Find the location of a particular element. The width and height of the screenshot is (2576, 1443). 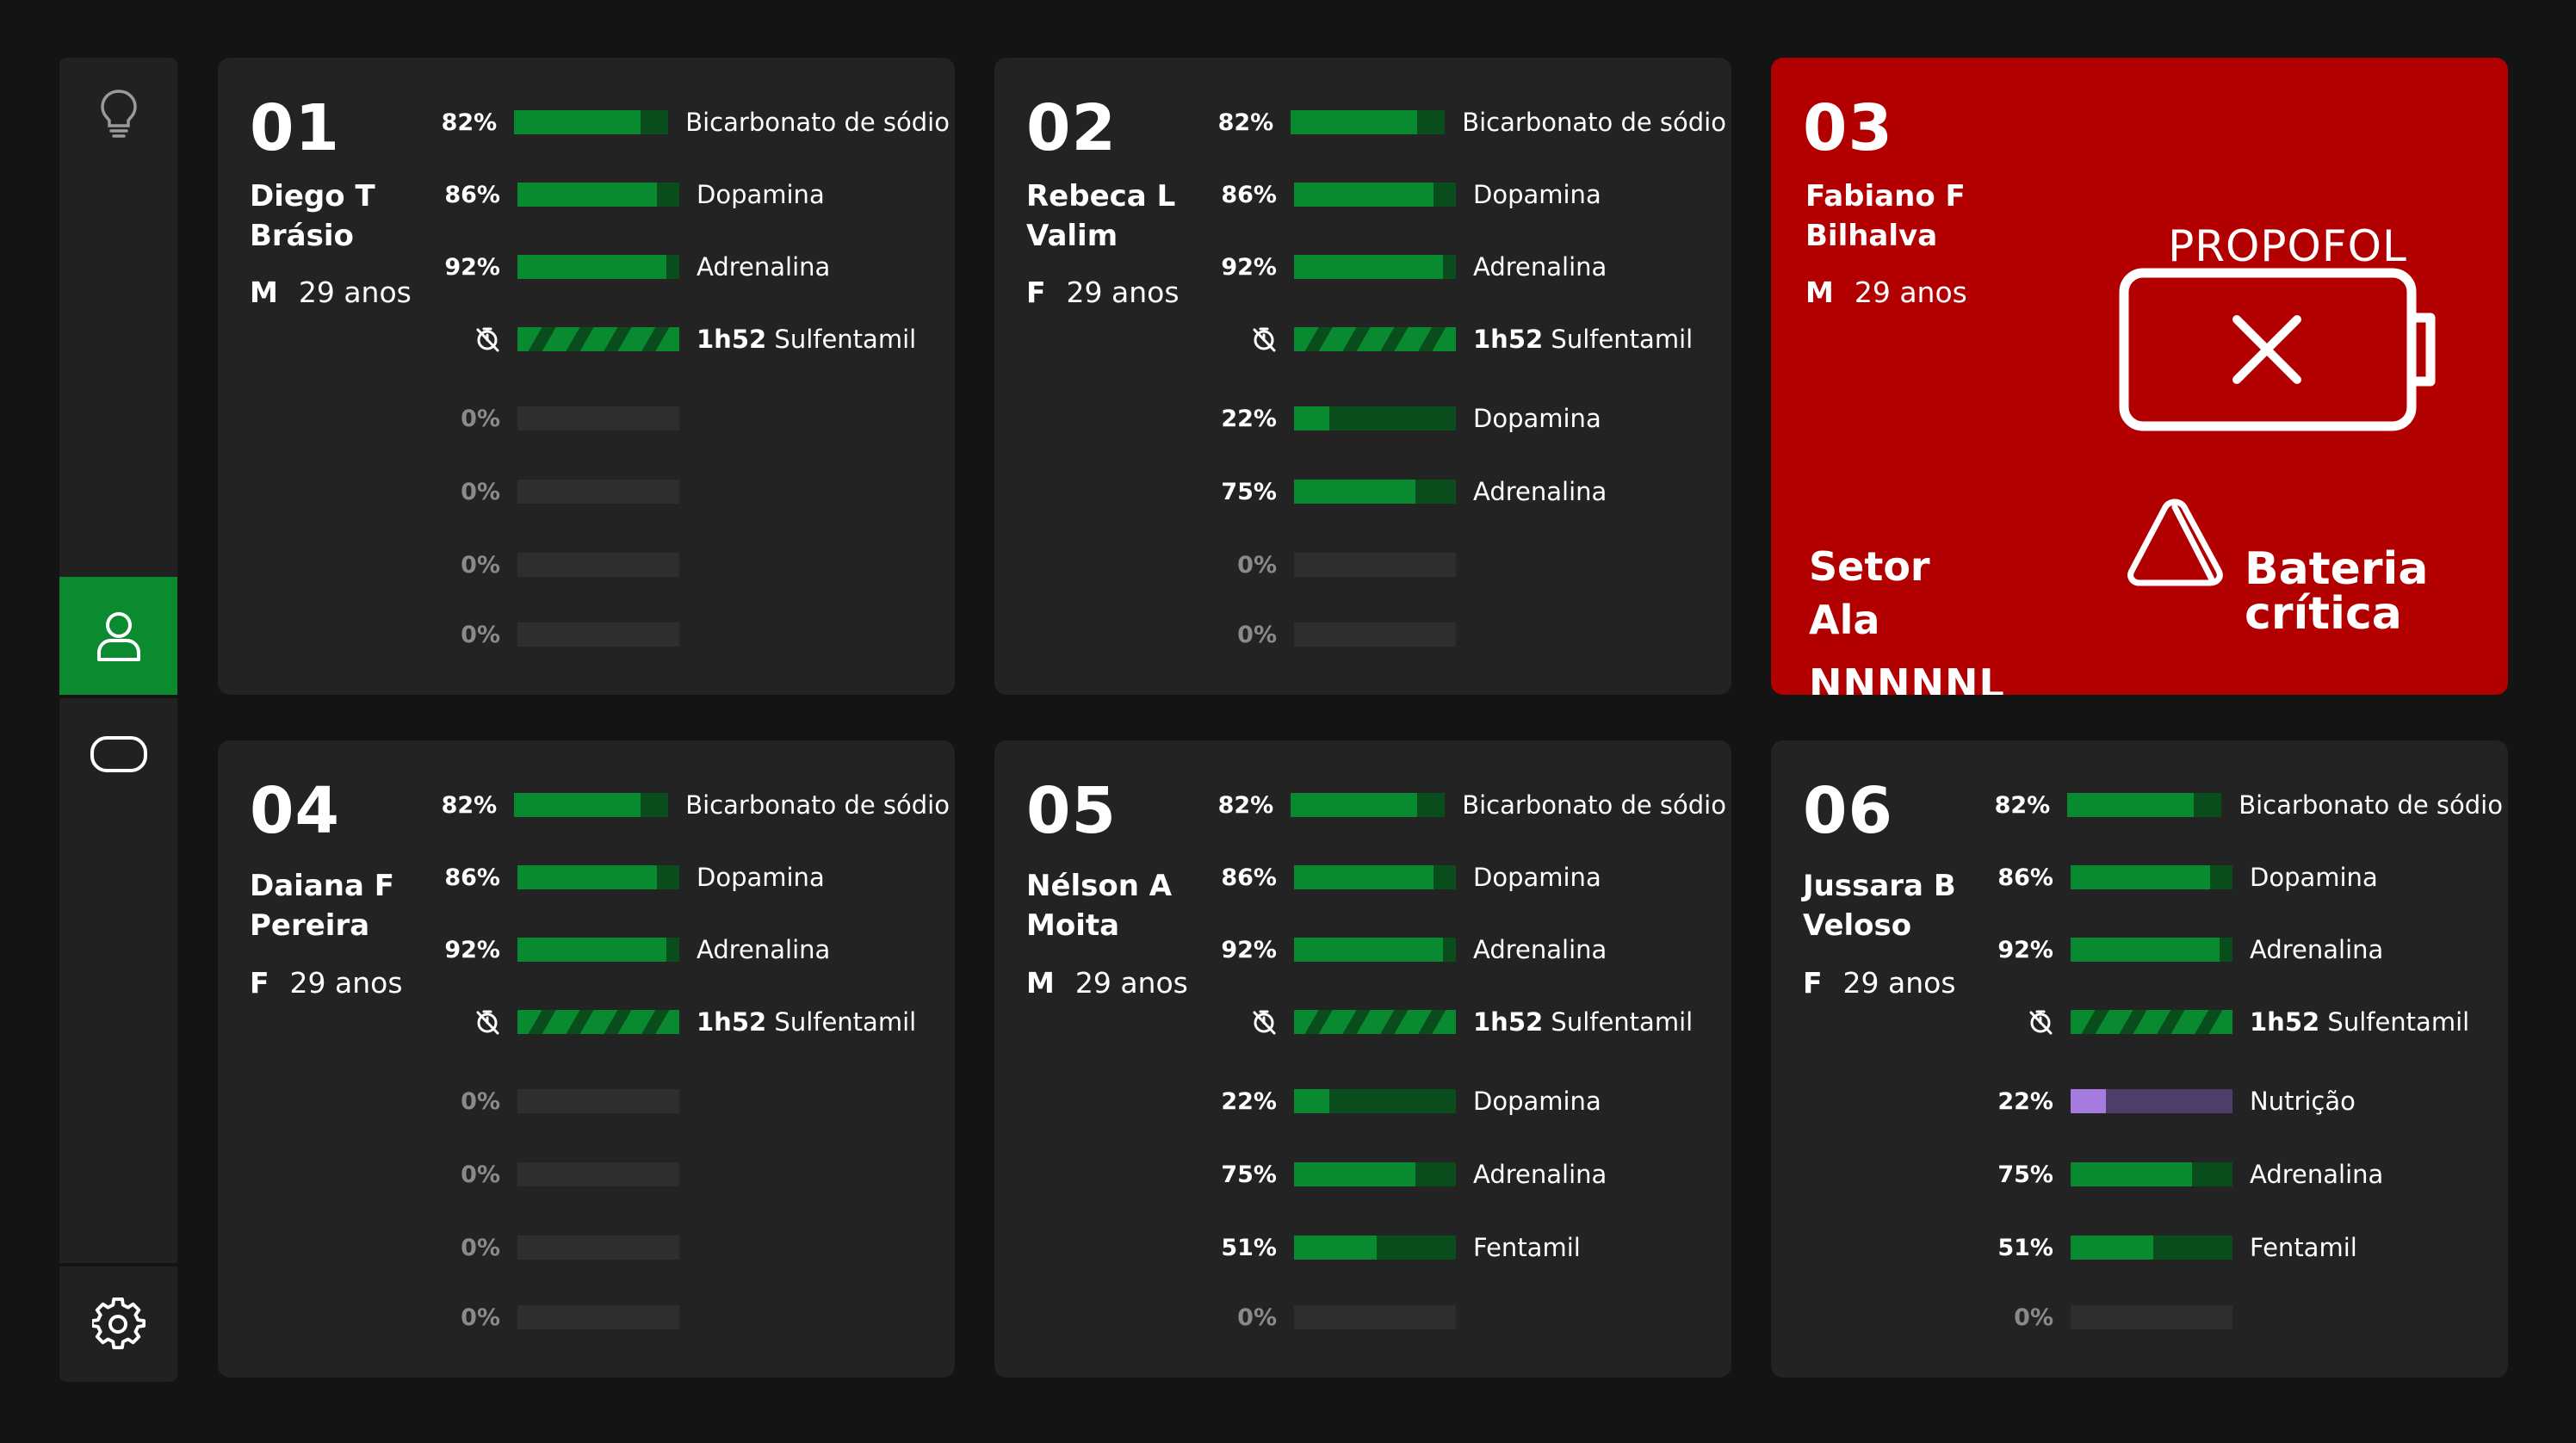

infusion-percent: 82% is located at coordinates (1245, 805).